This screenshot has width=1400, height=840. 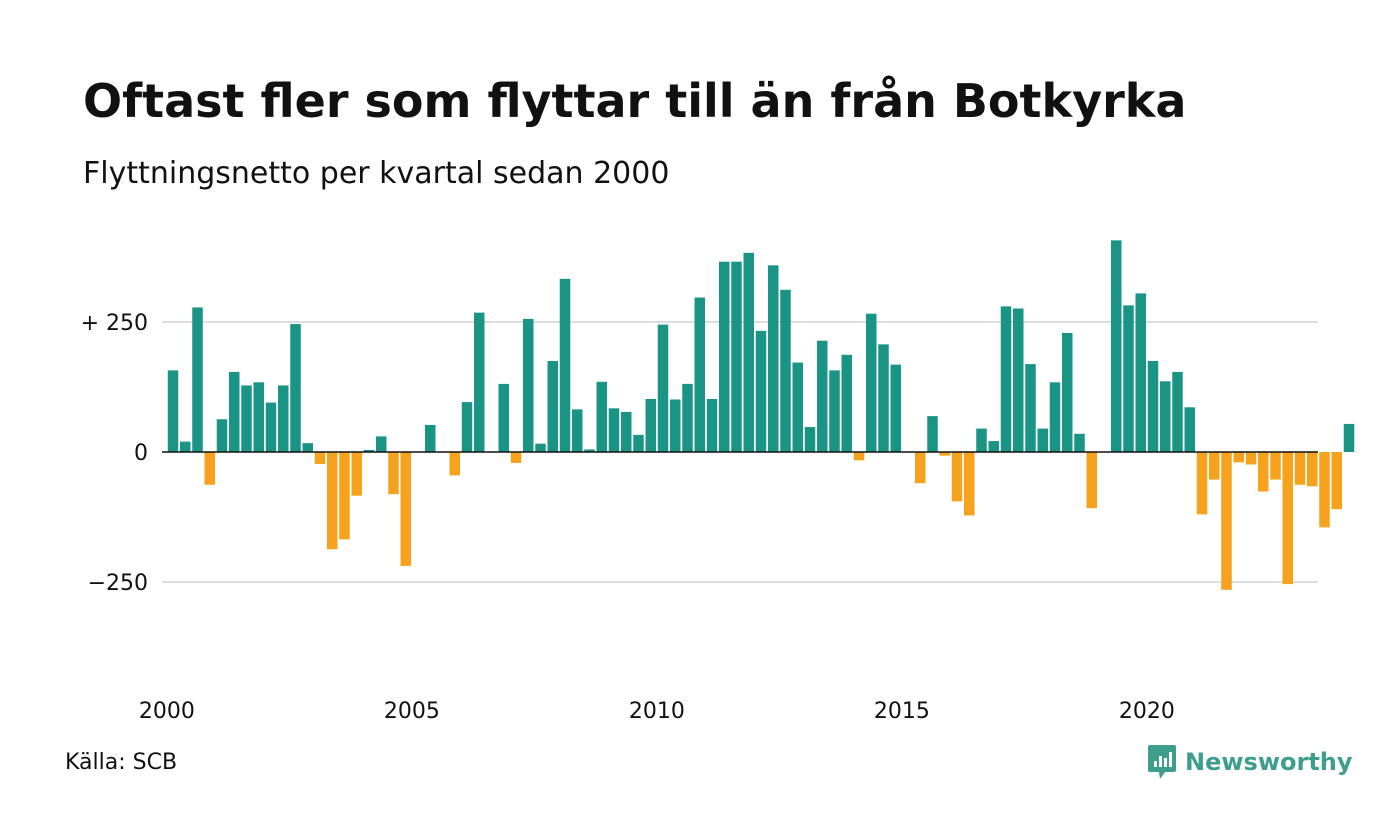 I want to click on brand-name: Newsworthy, so click(x=1269, y=762).